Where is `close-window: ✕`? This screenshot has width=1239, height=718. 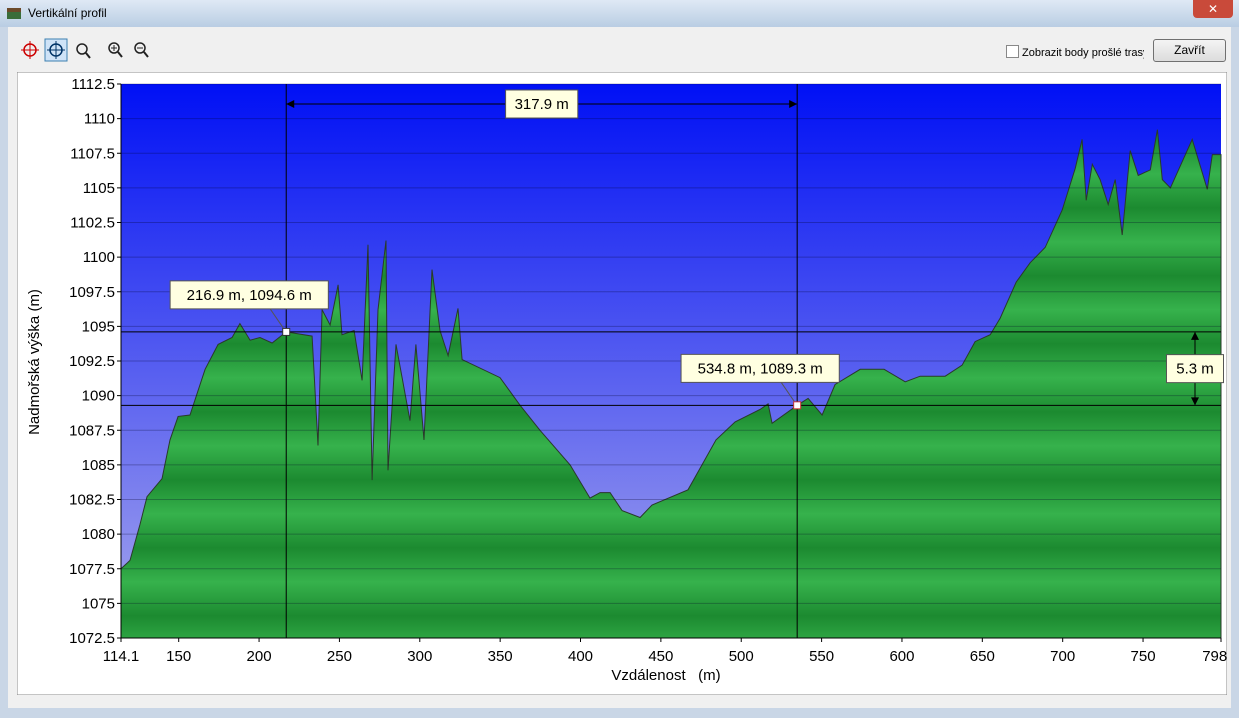 close-window: ✕ is located at coordinates (1213, 9).